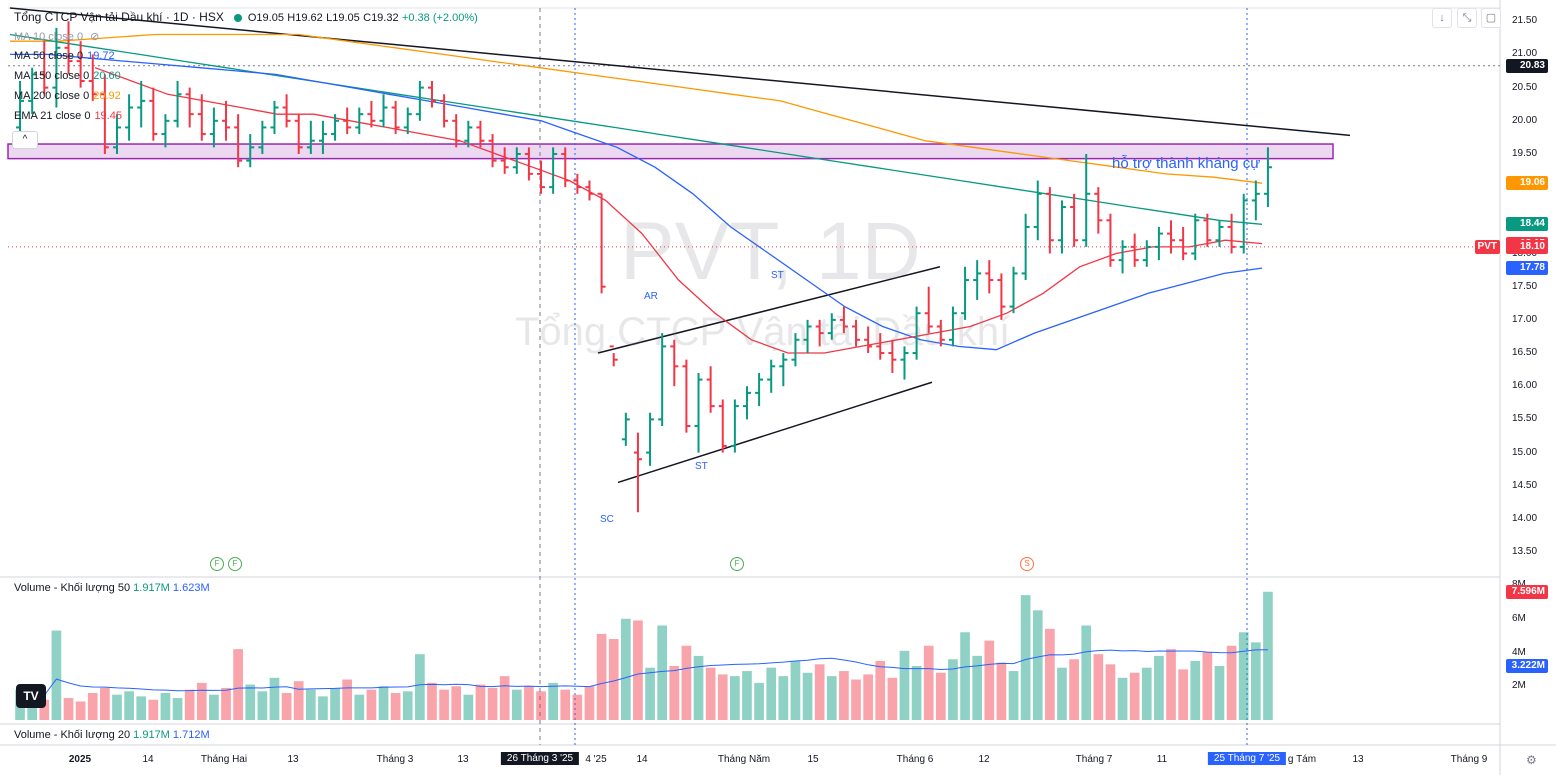  I want to click on volume-ma-line, so click(643, 672).